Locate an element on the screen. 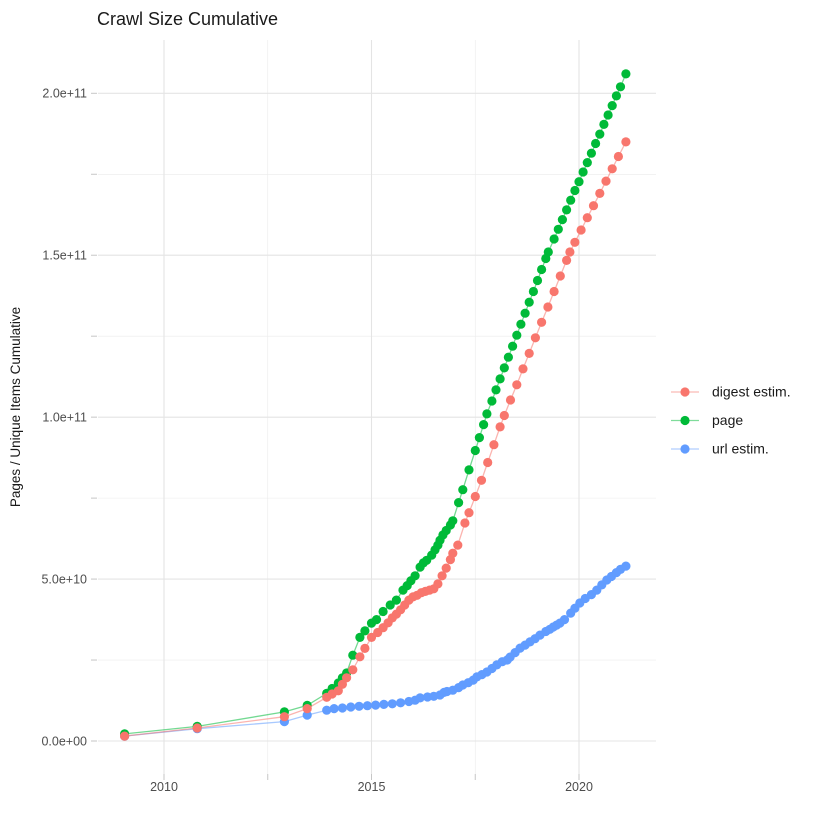 Image resolution: width=826 pixels, height=827 pixels. x-tick-label: 2020 is located at coordinates (579, 787).